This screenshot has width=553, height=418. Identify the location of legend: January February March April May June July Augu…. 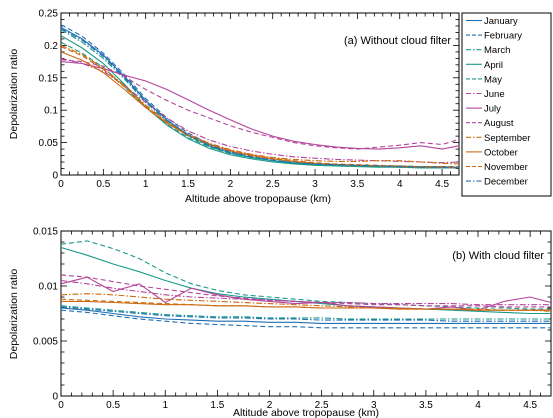
(506, 104).